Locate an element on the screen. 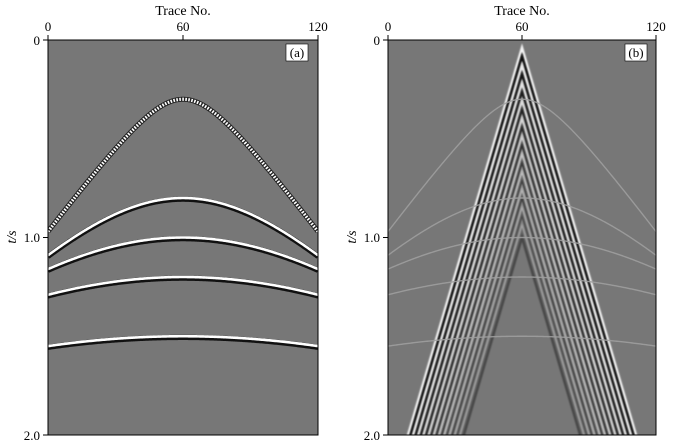  panel-a-xlabel: Trace No. is located at coordinates (182, 11).